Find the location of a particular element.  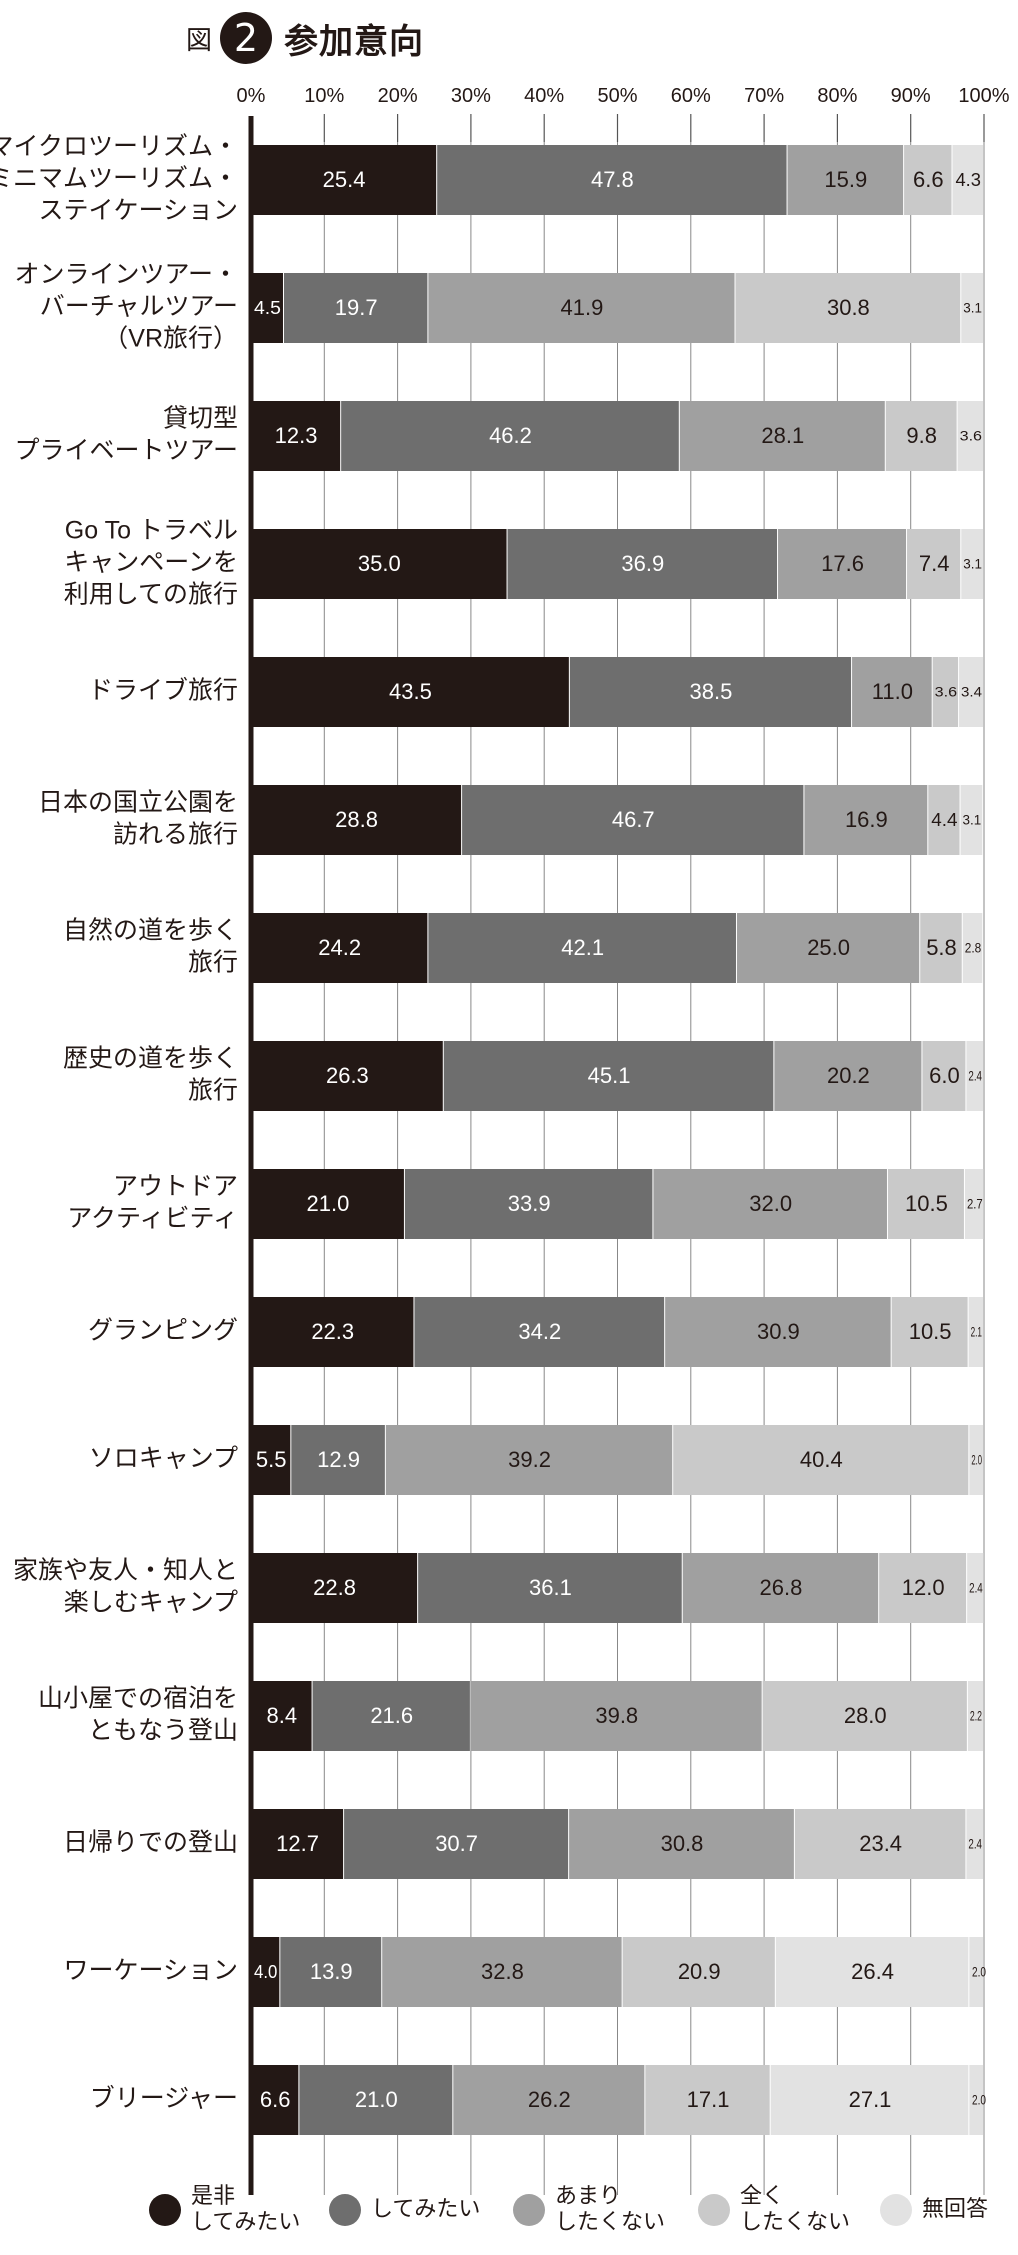

category-label: Go To トラベル is located at coordinates (151, 531).